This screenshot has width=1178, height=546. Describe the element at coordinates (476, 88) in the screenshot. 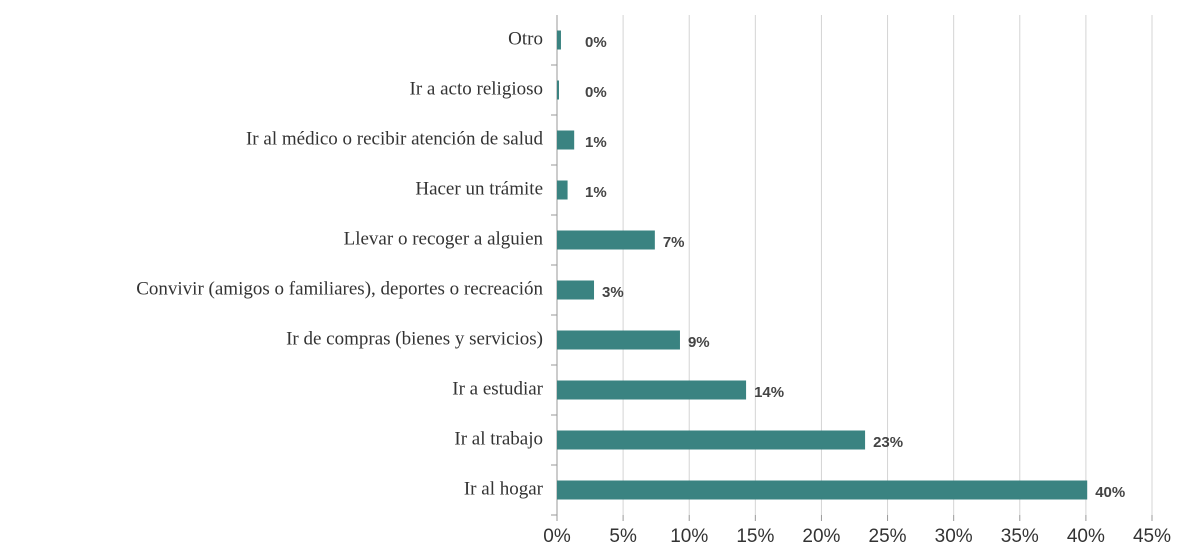

I see `y-tick-label: Ir a acto religioso` at that location.